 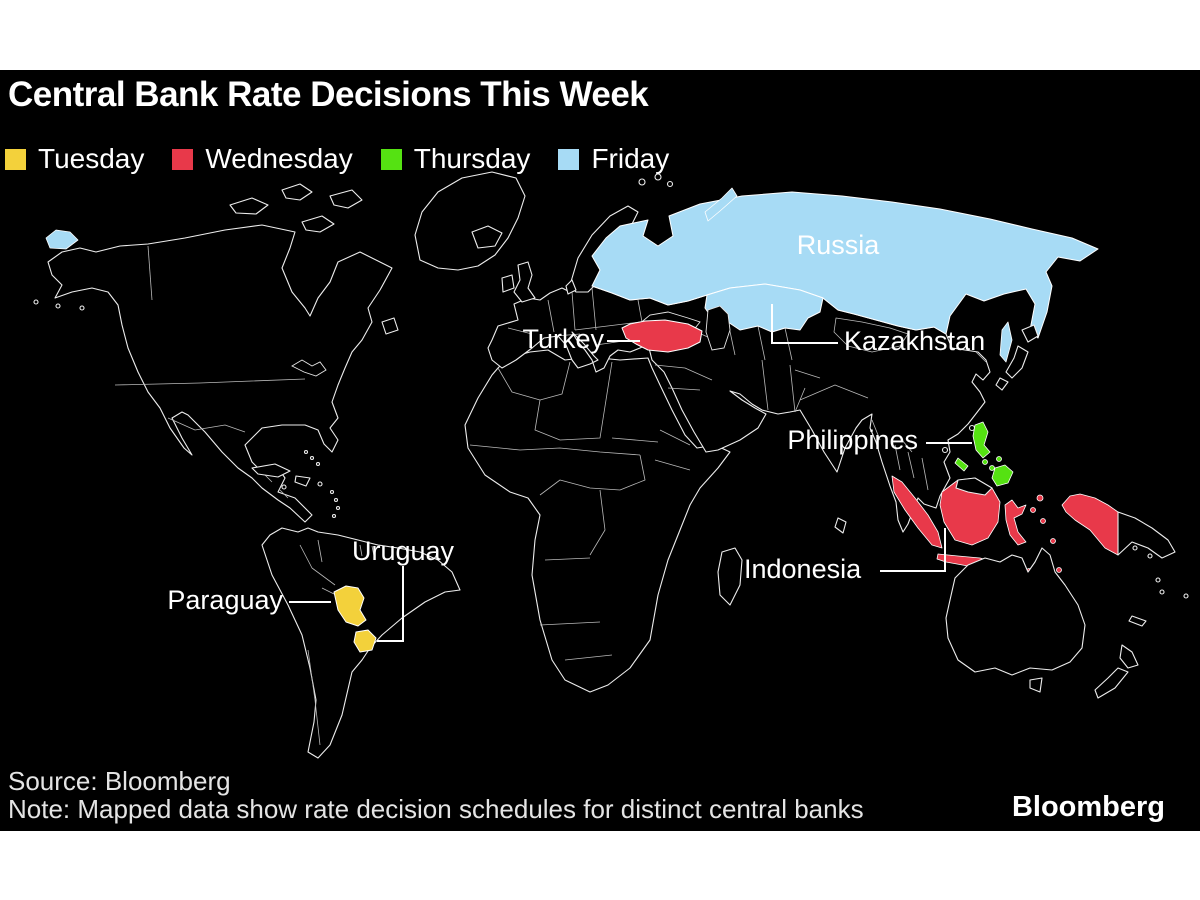 I want to click on legend: Tuesday Wednesday Thursday Friday, so click(x=351, y=159).